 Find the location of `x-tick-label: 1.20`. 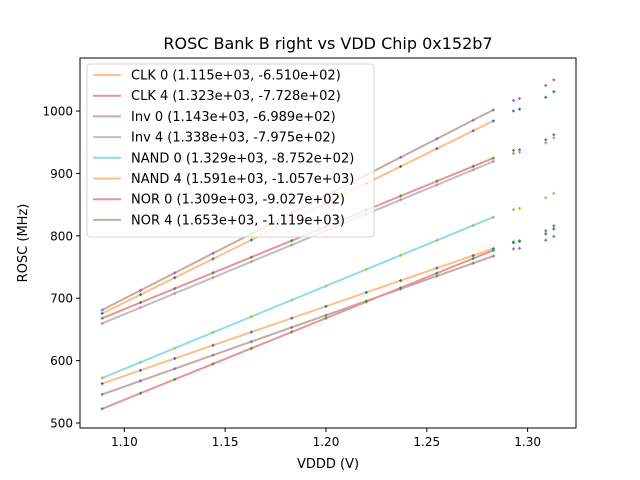

x-tick-label: 1.20 is located at coordinates (326, 442).